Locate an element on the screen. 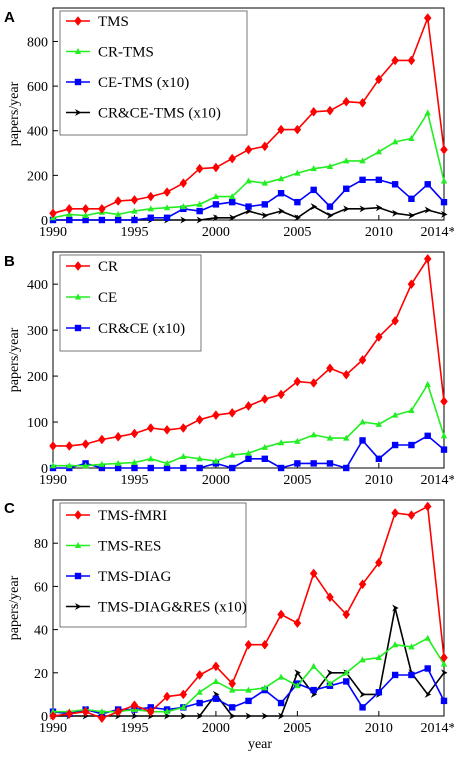  x-tick-label: 1990 is located at coordinates (53, 232).